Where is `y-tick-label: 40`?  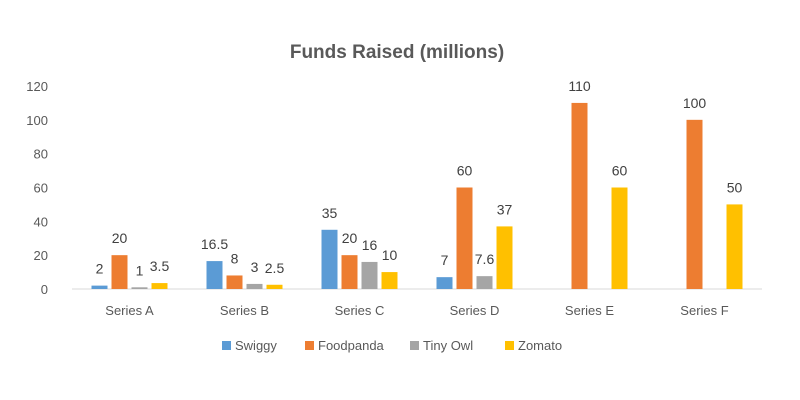
y-tick-label: 40 is located at coordinates (41, 221).